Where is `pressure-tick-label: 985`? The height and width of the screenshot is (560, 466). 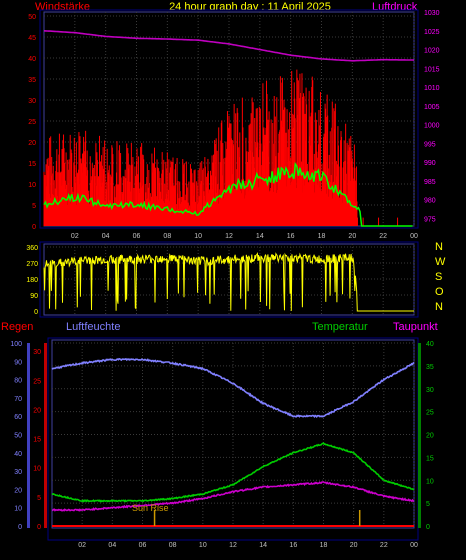 pressure-tick-label: 985 is located at coordinates (430, 182).